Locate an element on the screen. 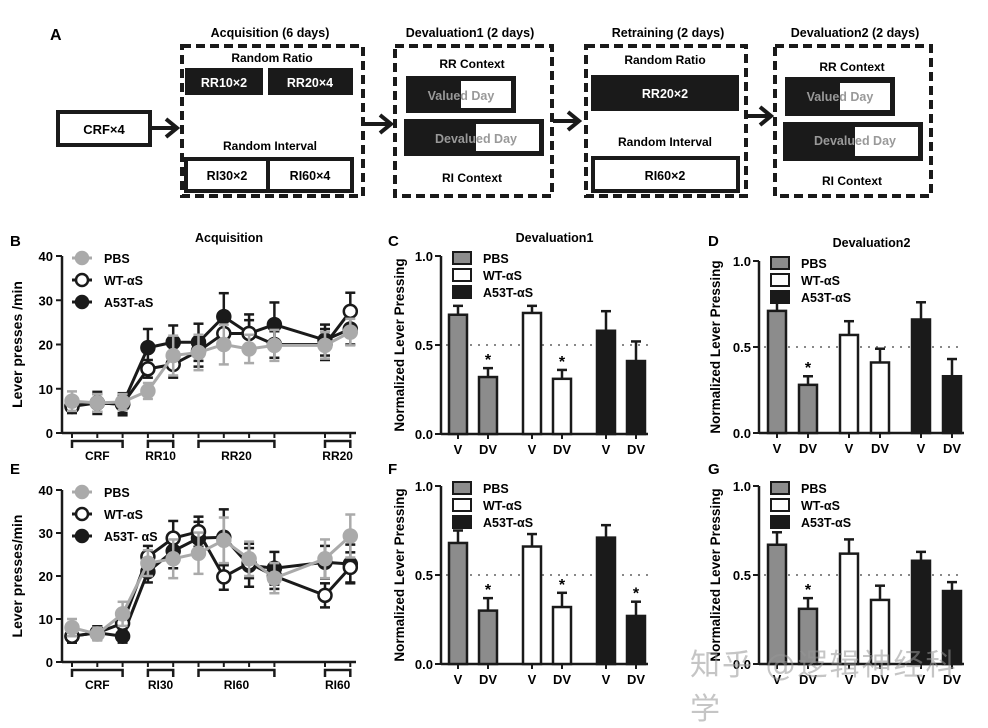 The height and width of the screenshot is (728, 988). group-label: RI60 is located at coordinates (338, 685).